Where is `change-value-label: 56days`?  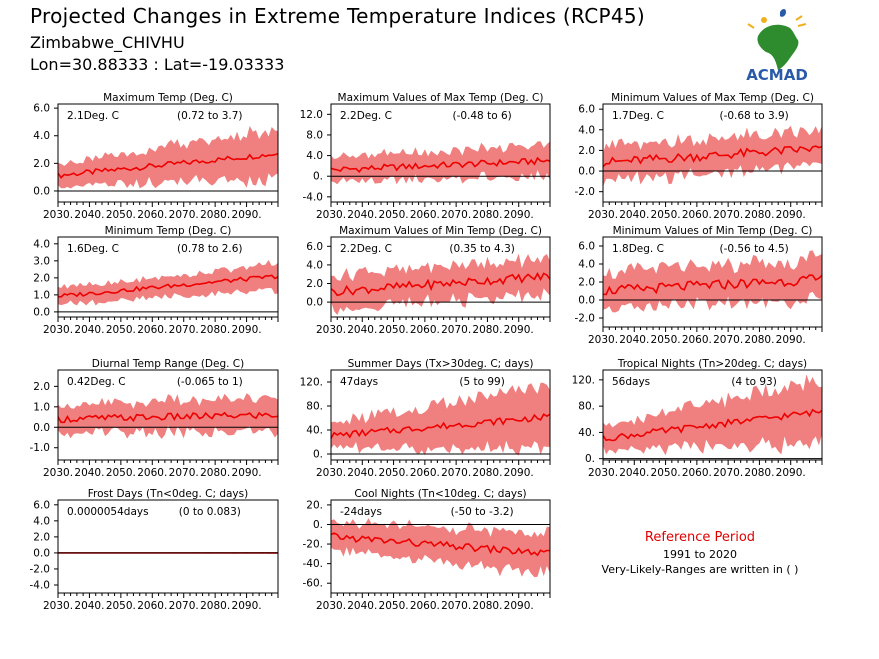 change-value-label: 56days is located at coordinates (631, 382).